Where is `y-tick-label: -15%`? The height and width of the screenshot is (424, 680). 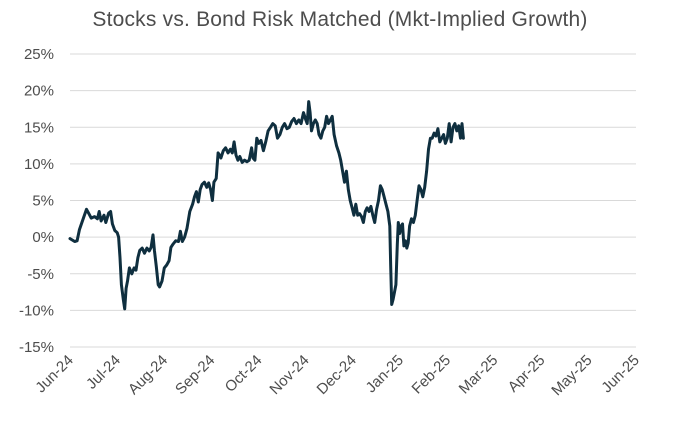 y-tick-label: -15% is located at coordinates (36, 347).